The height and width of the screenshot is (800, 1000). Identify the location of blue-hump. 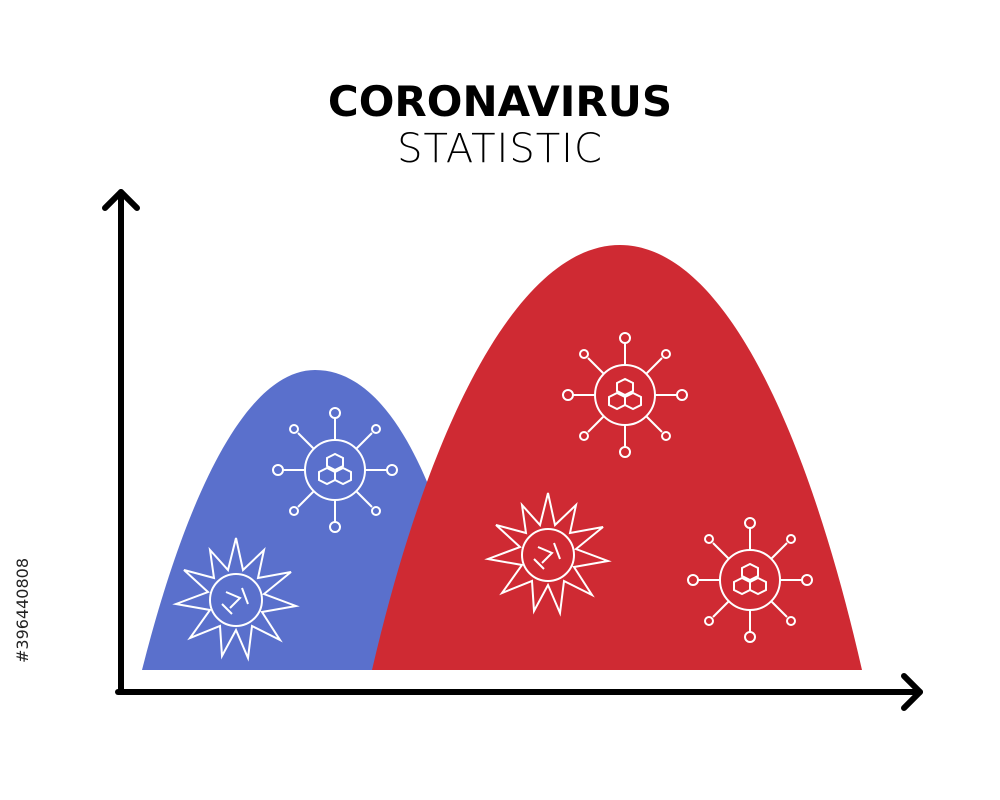
(293, 520).